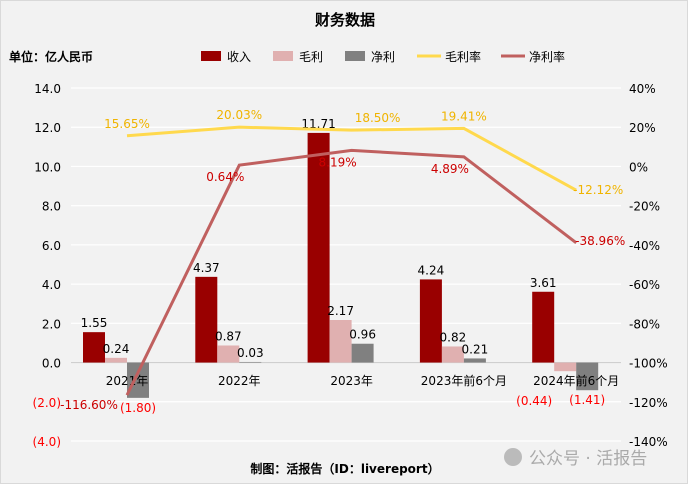 This screenshot has height=484, width=688. Describe the element at coordinates (51, 285) in the screenshot. I see `left-tick-label: 4.0` at that location.